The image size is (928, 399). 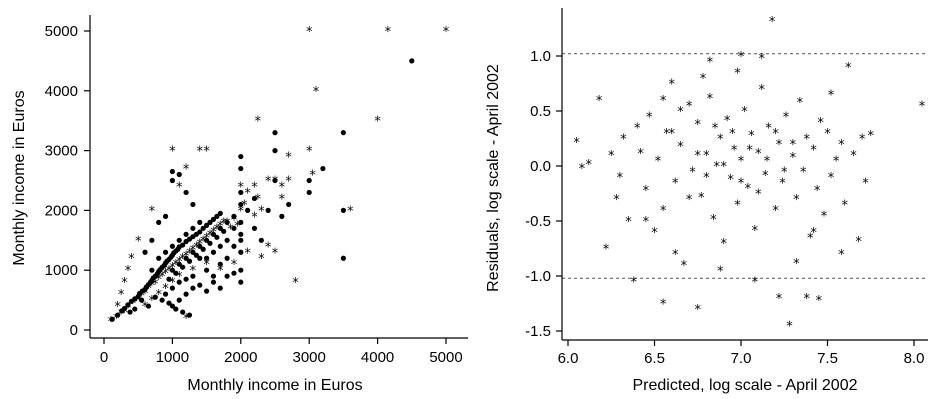 What do you see at coordinates (538, 276) in the screenshot?
I see `right-y-tick-label: -1.0` at bounding box center [538, 276].